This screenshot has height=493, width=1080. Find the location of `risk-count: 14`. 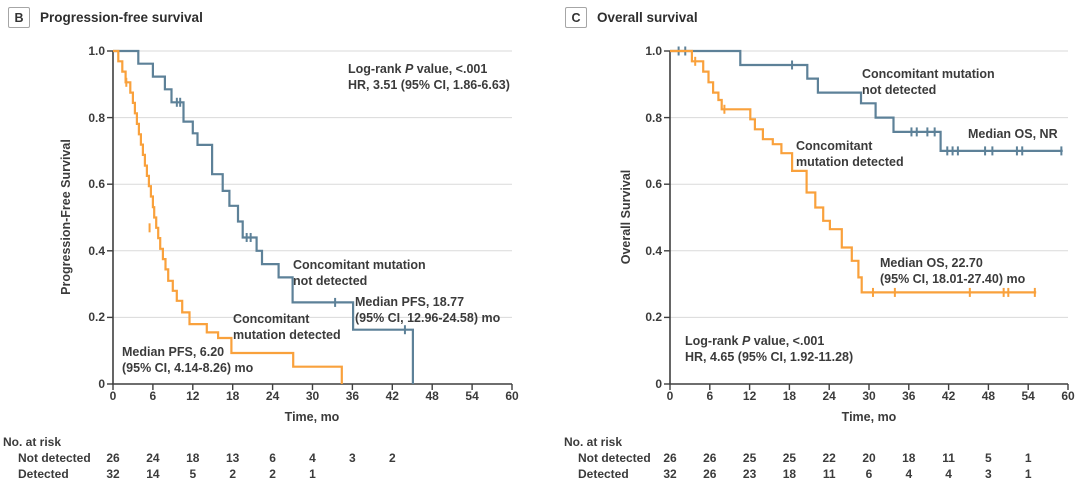

risk-count: 14 is located at coordinates (153, 474).